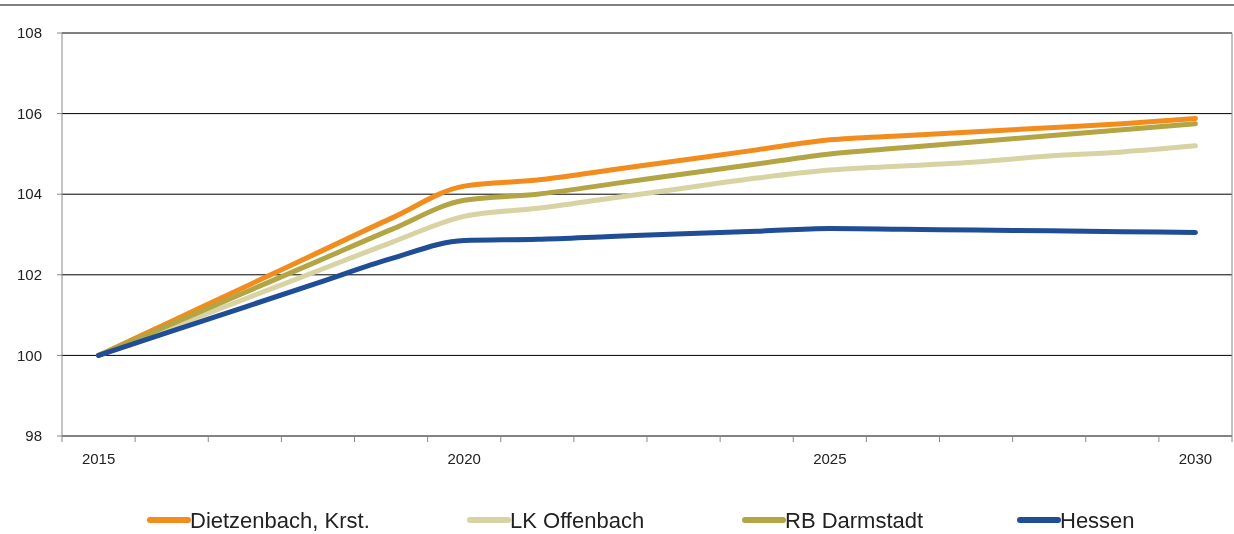 This screenshot has height=534, width=1234. What do you see at coordinates (33, 436) in the screenshot?
I see `y-tick-label: 98` at bounding box center [33, 436].